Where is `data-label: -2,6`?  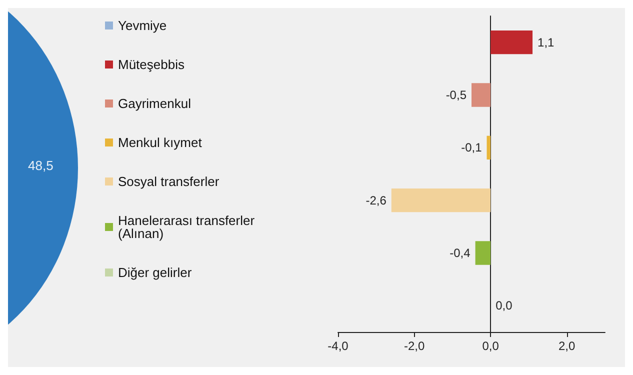 data-label: -2,6 is located at coordinates (376, 200).